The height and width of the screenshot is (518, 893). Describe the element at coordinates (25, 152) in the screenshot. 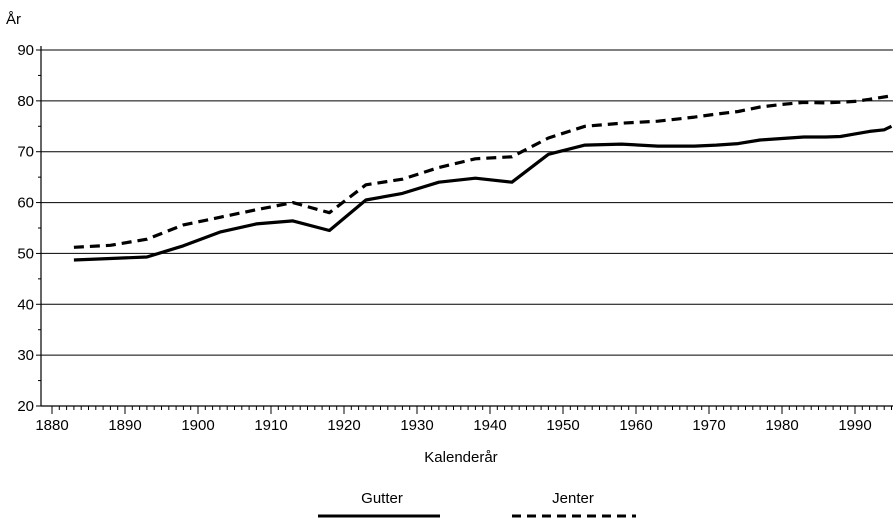

I see `y-tick-label-70: 70` at that location.